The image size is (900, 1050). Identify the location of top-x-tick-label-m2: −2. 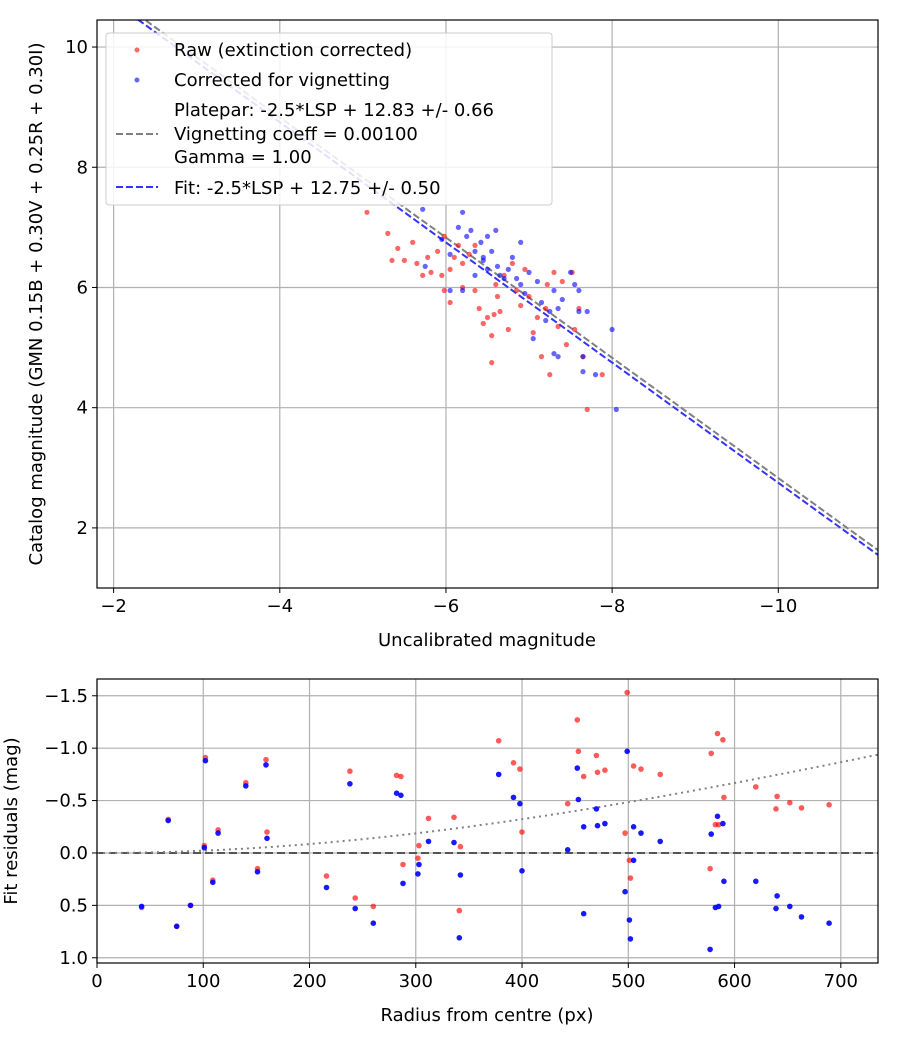
(113, 606).